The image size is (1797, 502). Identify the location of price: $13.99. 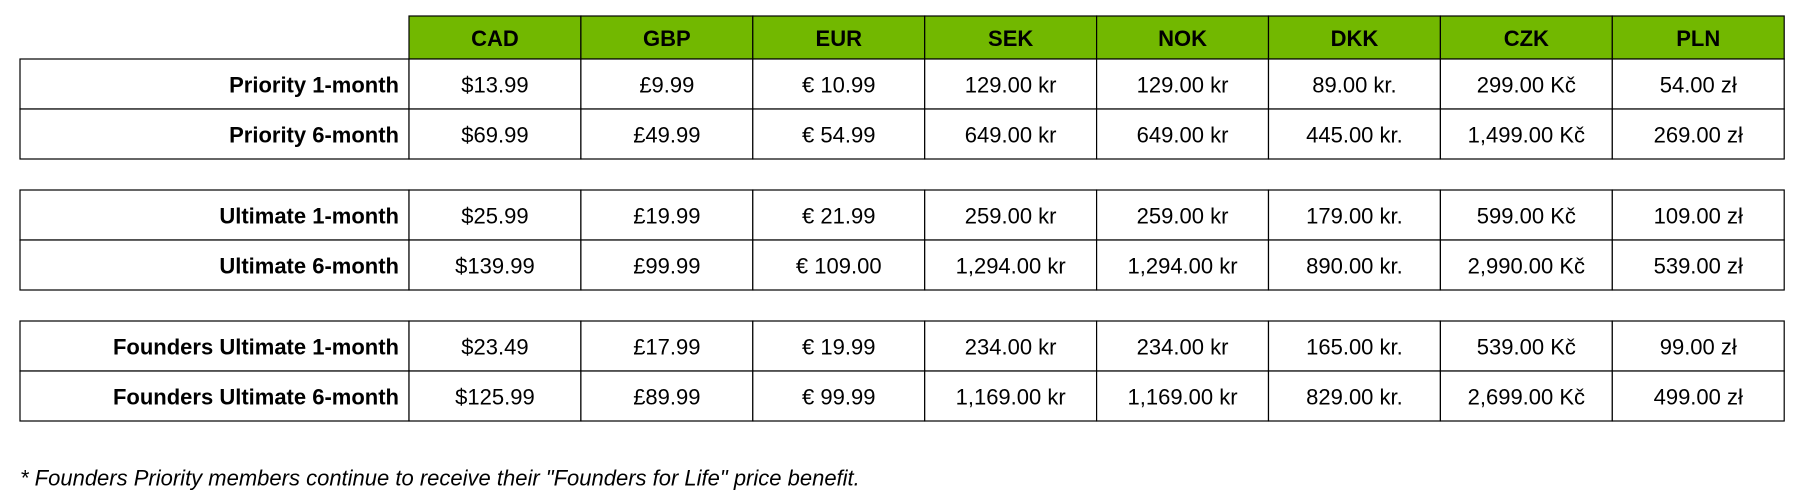
(494, 85).